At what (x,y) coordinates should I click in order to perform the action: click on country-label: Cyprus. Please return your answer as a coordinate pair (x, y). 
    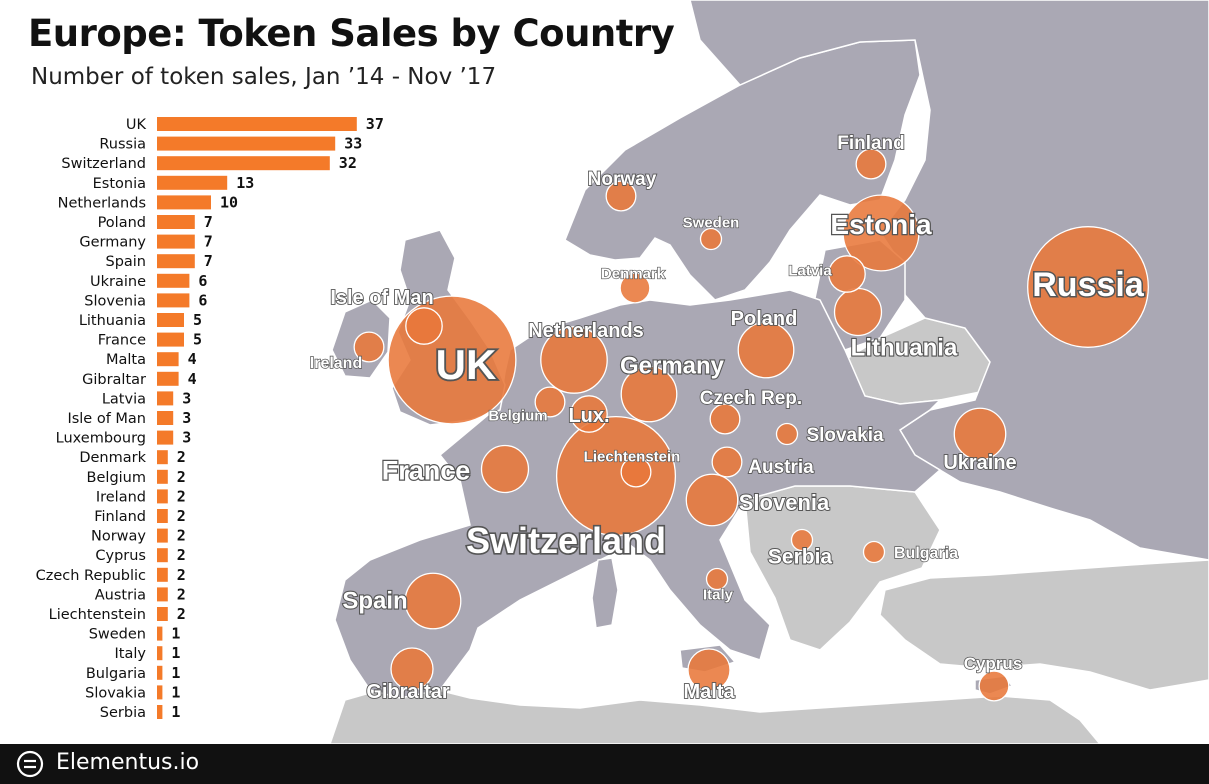
    Looking at the image, I should click on (993, 663).